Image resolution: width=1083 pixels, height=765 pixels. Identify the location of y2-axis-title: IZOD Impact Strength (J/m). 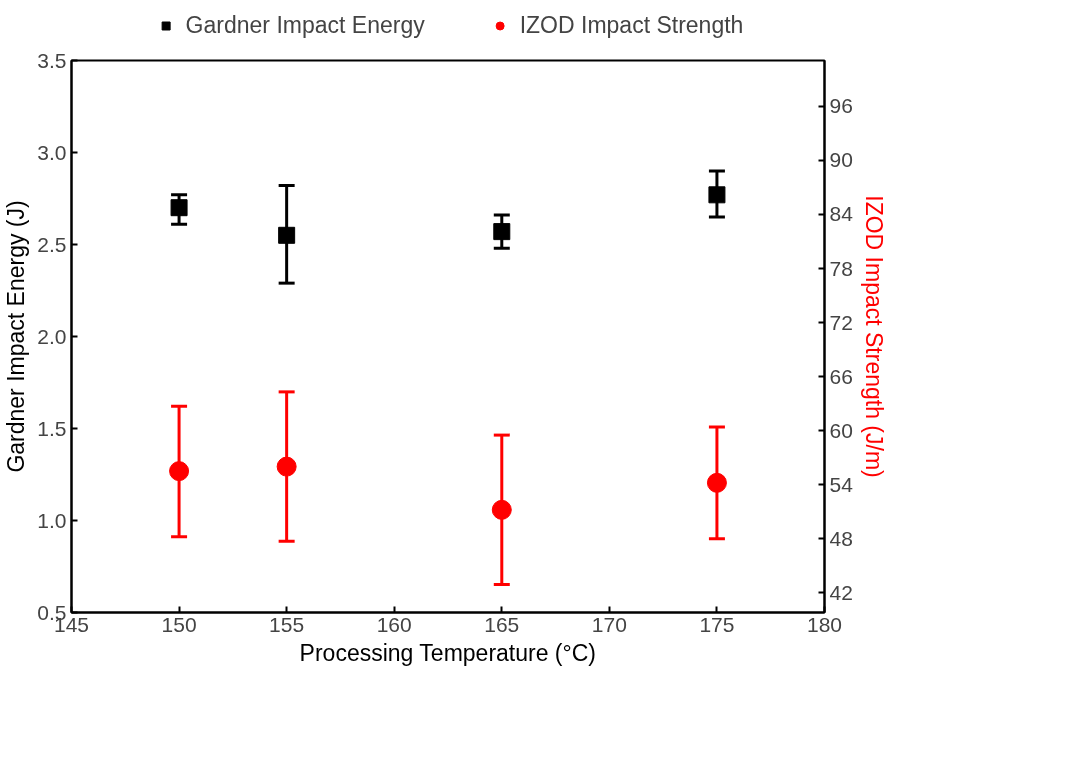
(873, 336).